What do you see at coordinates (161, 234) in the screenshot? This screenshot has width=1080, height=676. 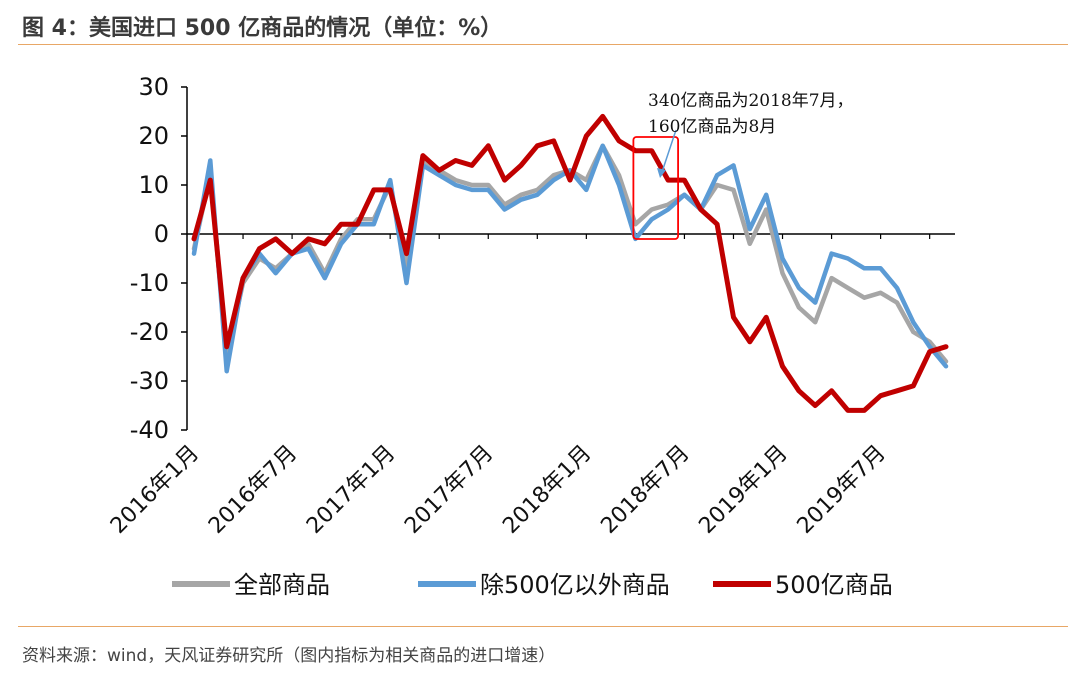 I see `y-tick-label: 0` at bounding box center [161, 234].